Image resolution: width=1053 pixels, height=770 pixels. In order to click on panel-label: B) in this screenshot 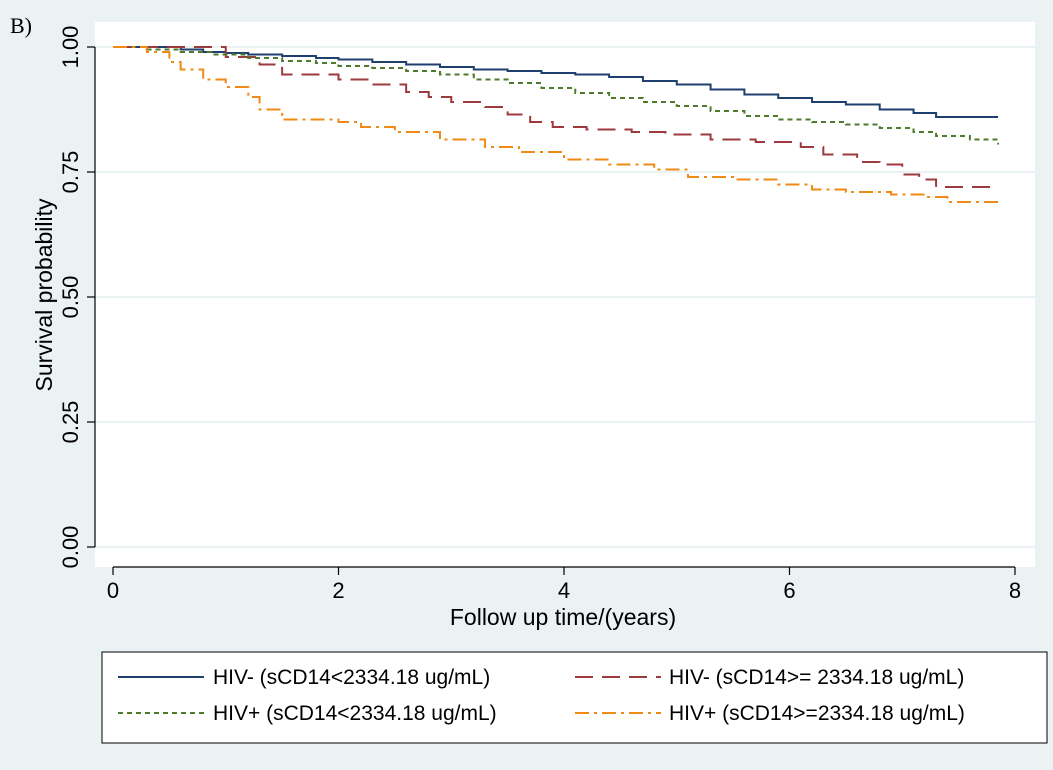, I will do `click(21, 25)`.